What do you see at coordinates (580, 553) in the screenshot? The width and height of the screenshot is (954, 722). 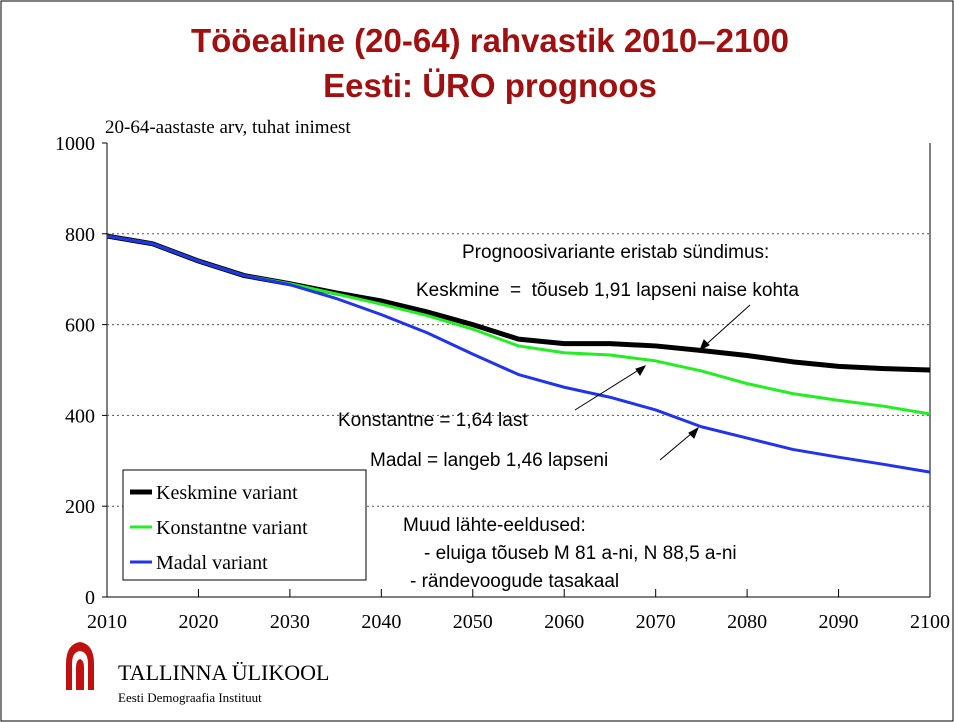 I see `annotation: - eluiga tõuseb M 81 a-ni, N 88,5 a-ni` at bounding box center [580, 553].